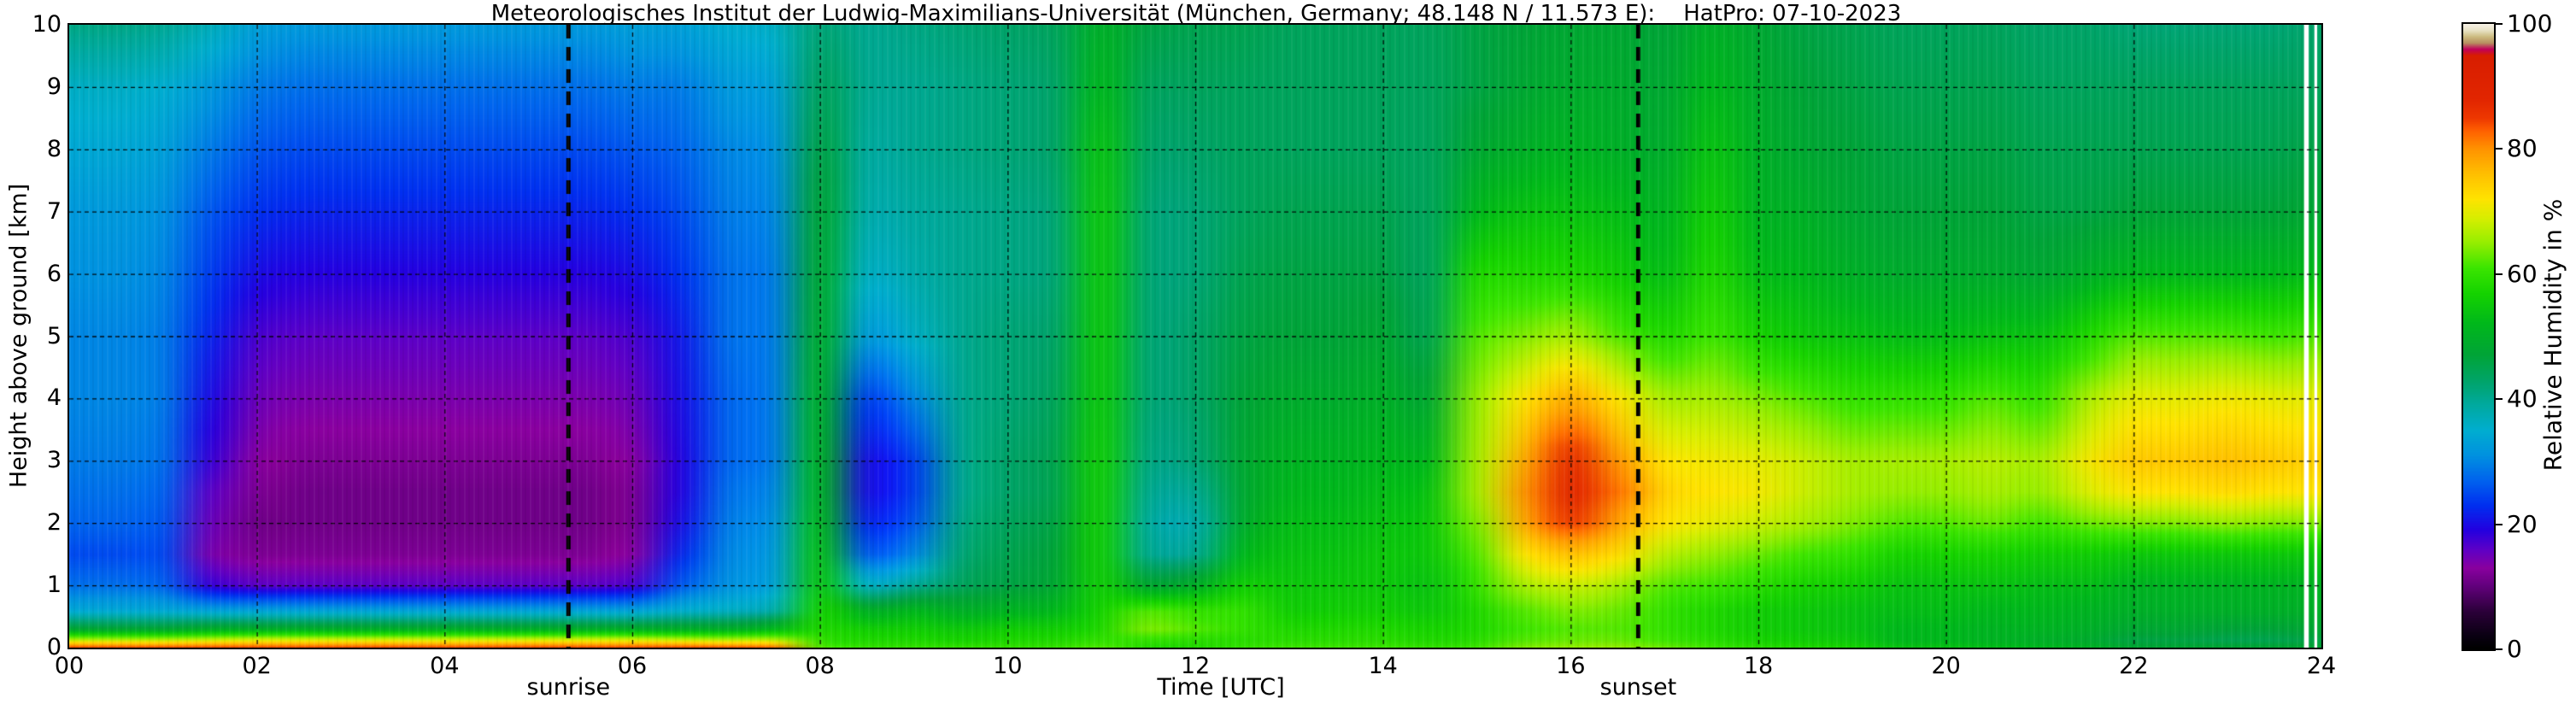  I want to click on x-tick-label: 08, so click(820, 666).